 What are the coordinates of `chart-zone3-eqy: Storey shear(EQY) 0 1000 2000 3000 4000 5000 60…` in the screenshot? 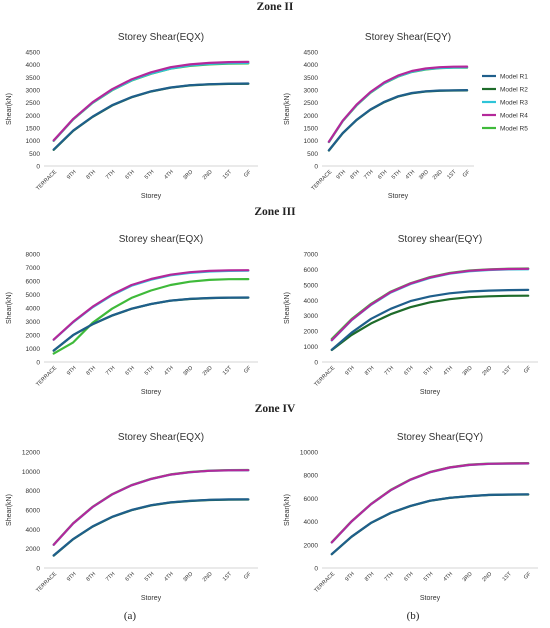 It's located at (411, 315).